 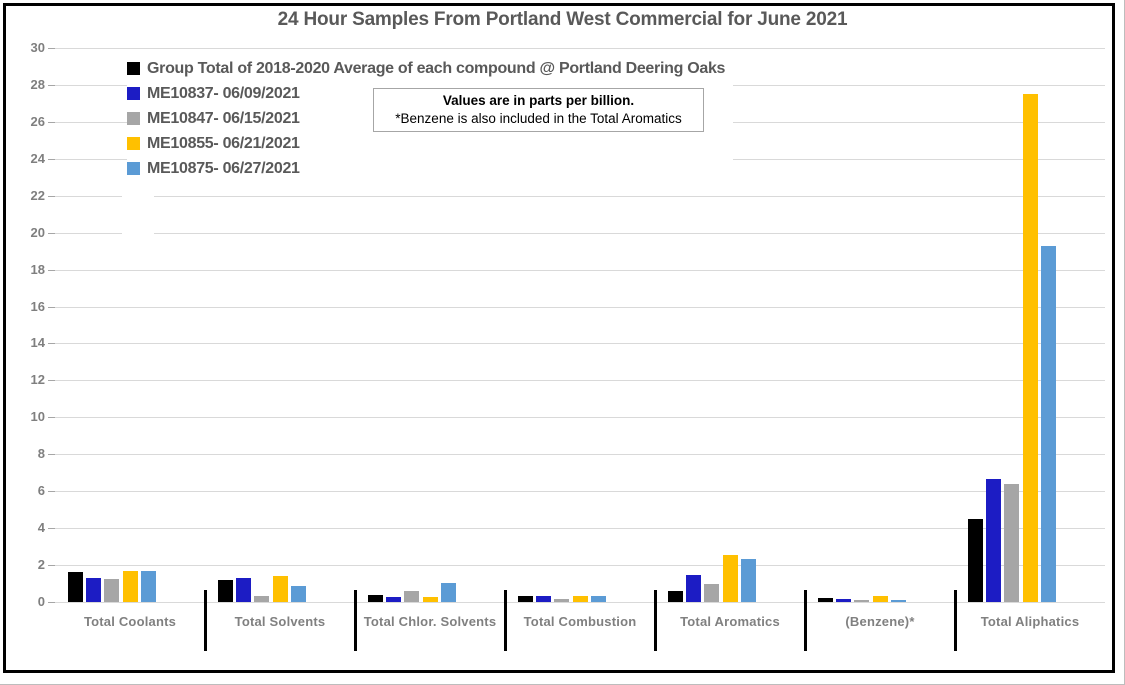 What do you see at coordinates (37, 306) in the screenshot?
I see `y-axis-label: 16` at bounding box center [37, 306].